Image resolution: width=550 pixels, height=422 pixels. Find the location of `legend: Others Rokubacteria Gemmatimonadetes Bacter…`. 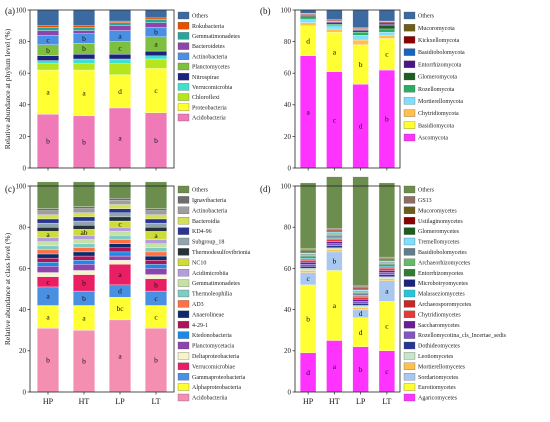

legend: Others Rokubacteria Gemmatimonadetes Bacter… is located at coordinates (209, 66).